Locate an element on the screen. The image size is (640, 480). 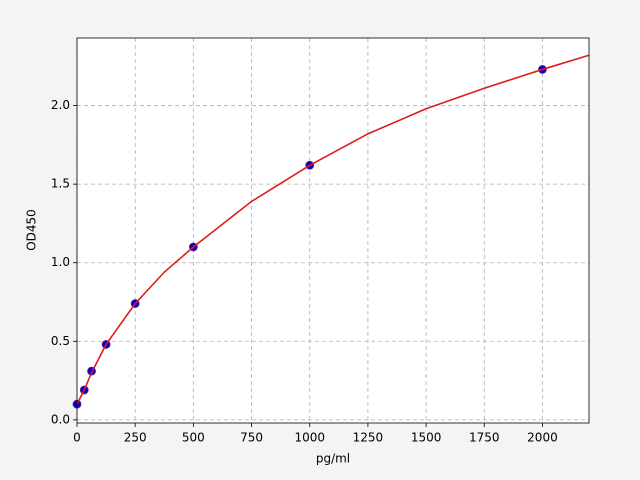
x-tick-label: 1000 is located at coordinates (309, 438).